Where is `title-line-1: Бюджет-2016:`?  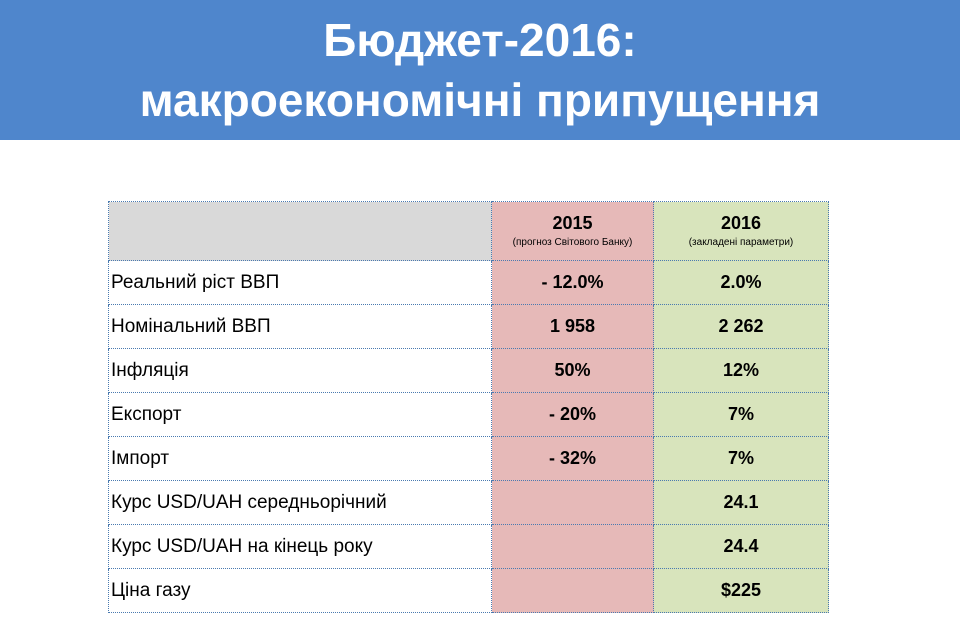 title-line-1: Бюджет-2016: is located at coordinates (480, 40).